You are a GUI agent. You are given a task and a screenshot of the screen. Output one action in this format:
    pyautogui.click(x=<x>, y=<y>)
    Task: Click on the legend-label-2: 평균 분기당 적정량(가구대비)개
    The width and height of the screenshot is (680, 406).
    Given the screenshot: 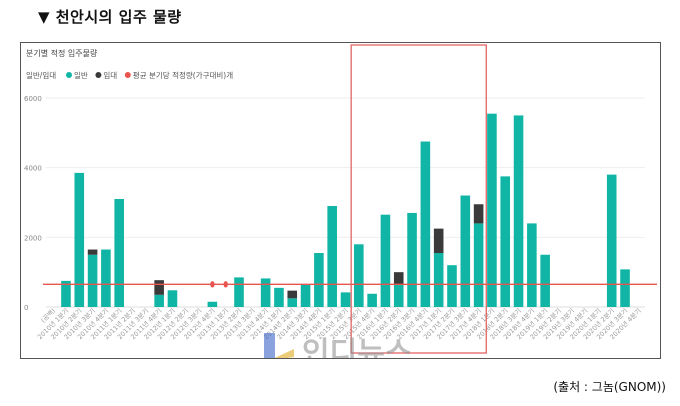 What is the action you would take?
    pyautogui.click(x=183, y=75)
    